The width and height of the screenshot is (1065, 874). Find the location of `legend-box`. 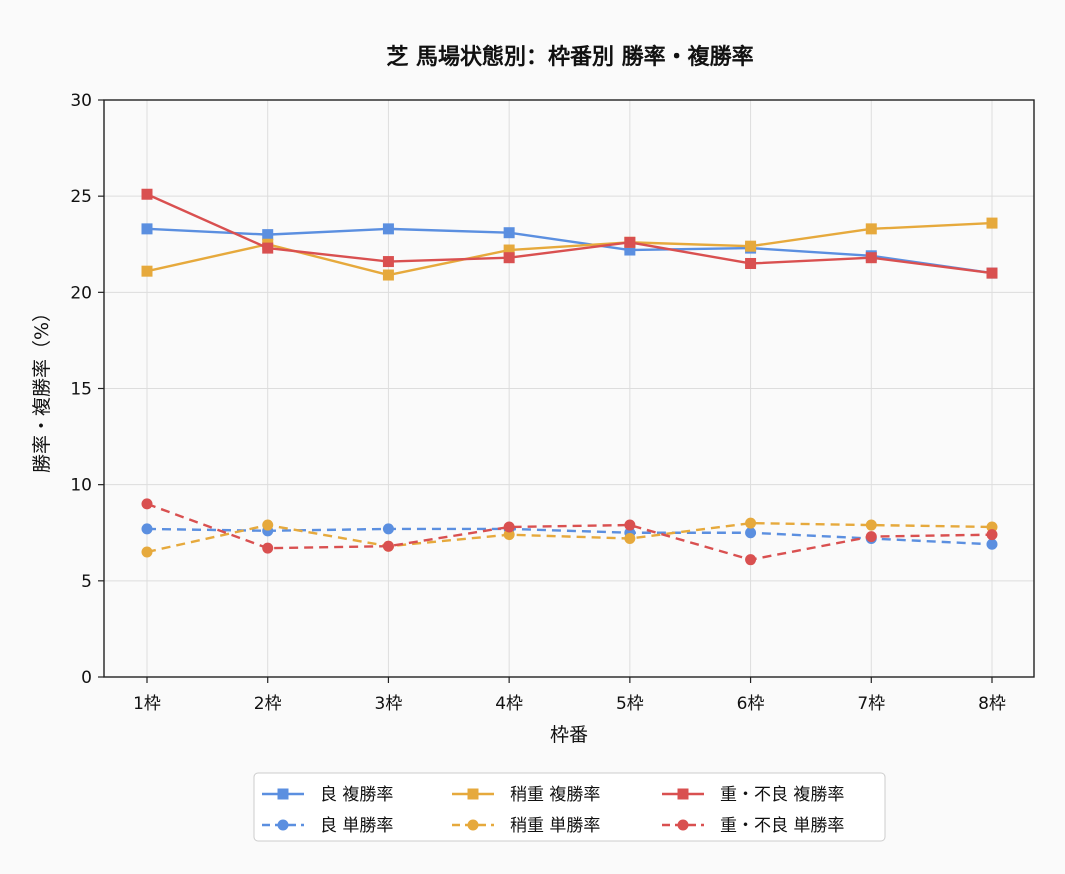

legend-box is located at coordinates (569, 807).